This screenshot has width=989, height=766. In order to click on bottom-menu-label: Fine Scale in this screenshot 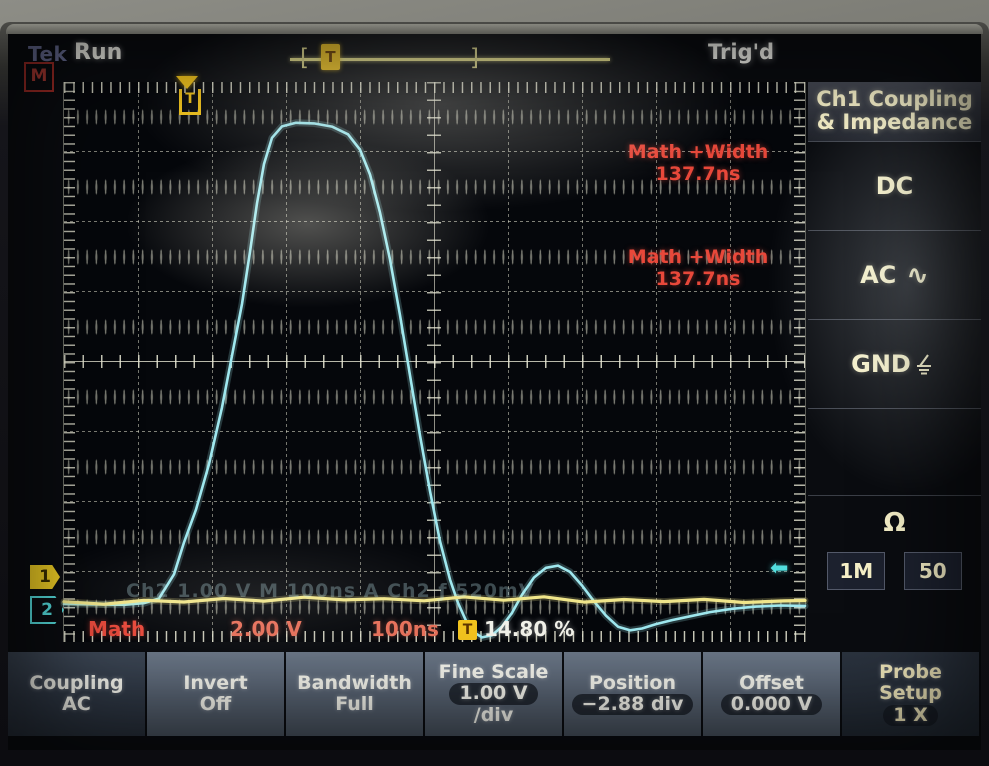, I will do `click(493, 672)`.